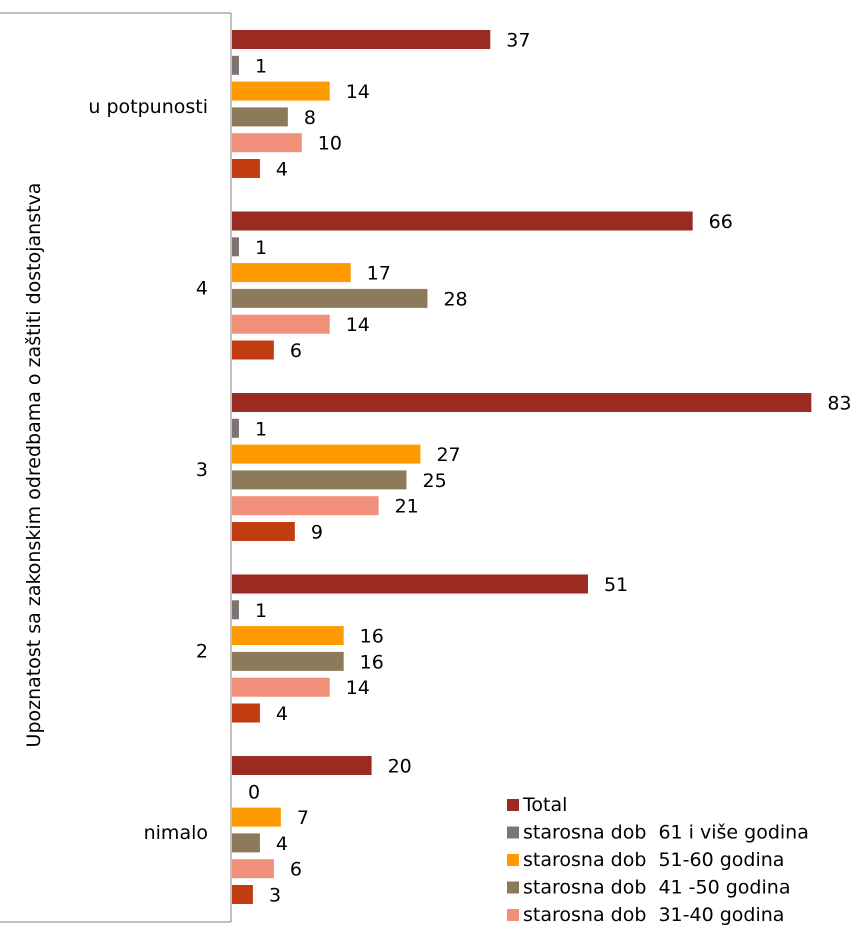  What do you see at coordinates (656, 888) in the screenshot?
I see `legend-label: starosna dob 41 -50 godina` at bounding box center [656, 888].